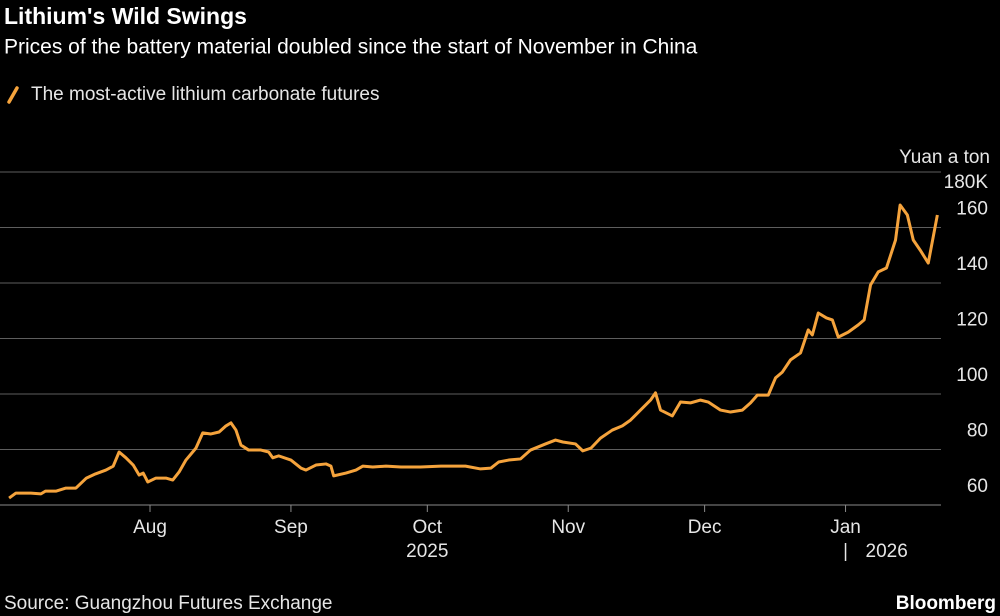  What do you see at coordinates (428, 527) in the screenshot?
I see `x-tick-label: Oct` at bounding box center [428, 527].